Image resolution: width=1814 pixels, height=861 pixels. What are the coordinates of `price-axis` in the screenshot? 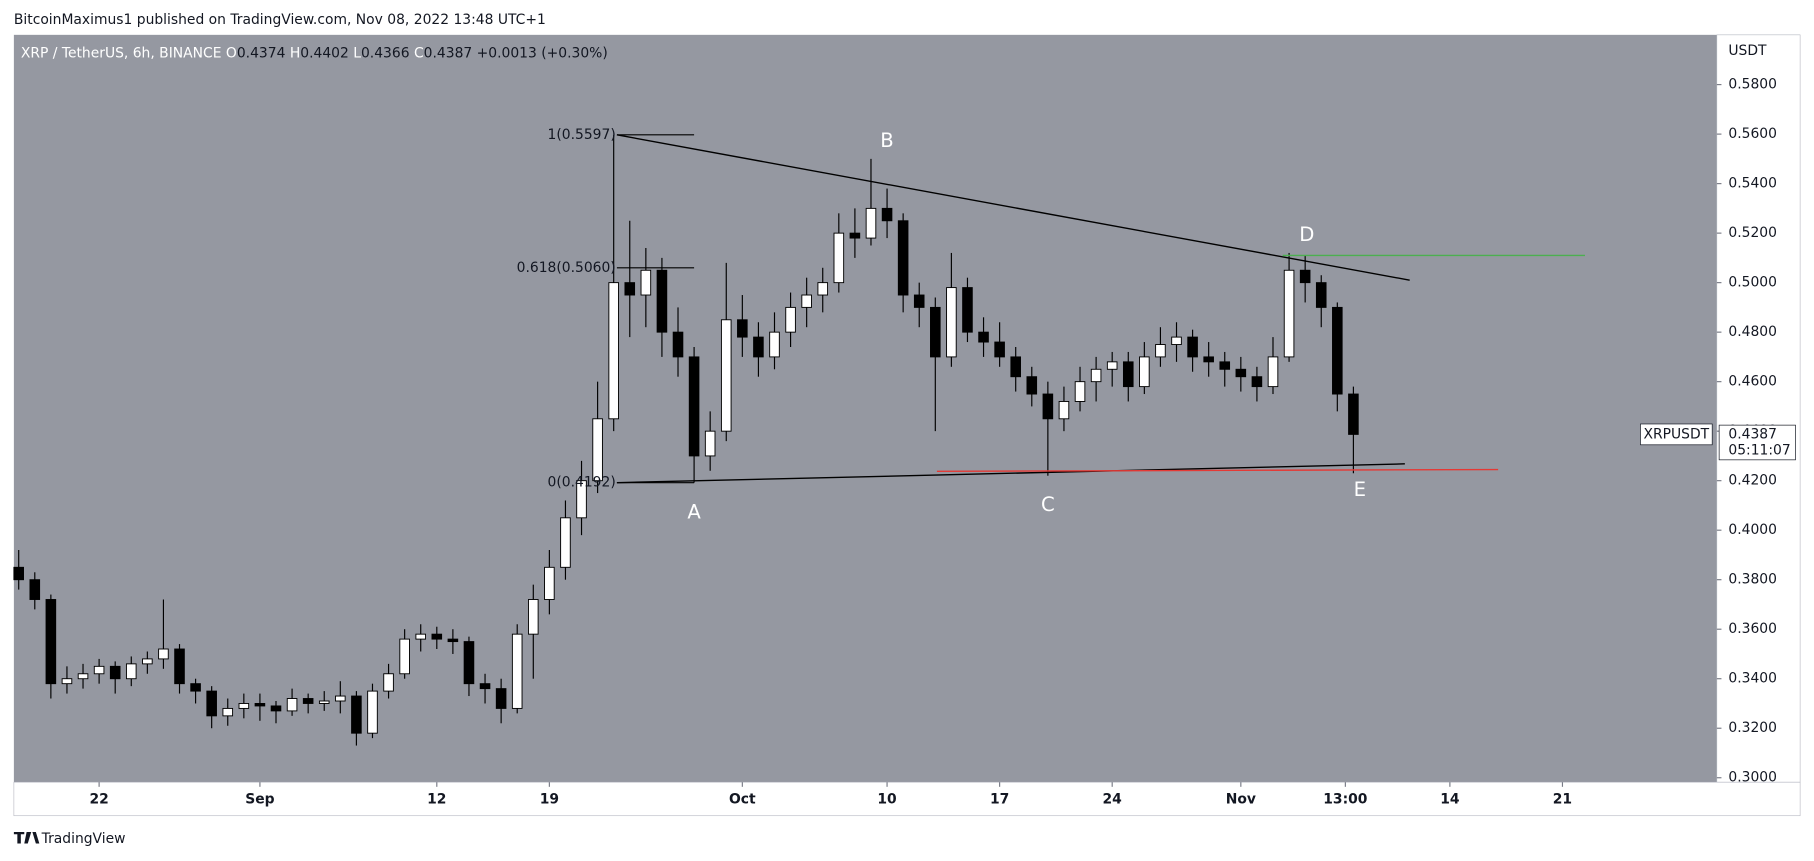 It's located at (1758, 408).